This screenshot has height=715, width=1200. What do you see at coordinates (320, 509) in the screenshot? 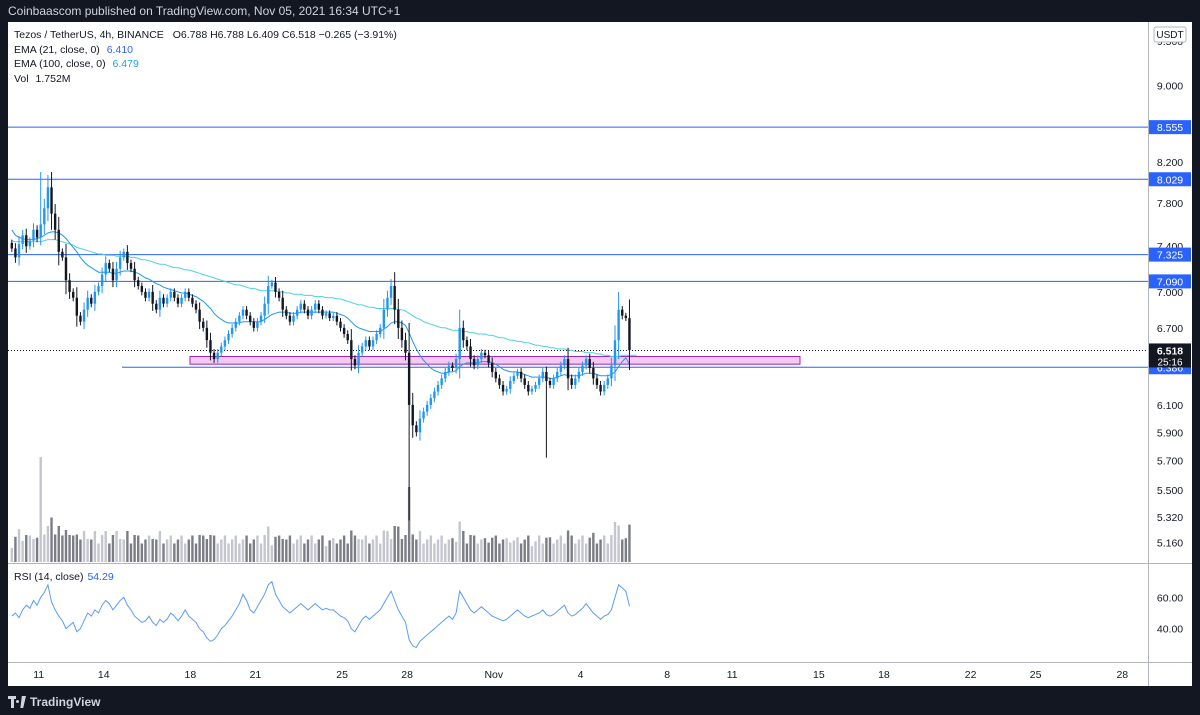
I see `volume-bars` at bounding box center [320, 509].